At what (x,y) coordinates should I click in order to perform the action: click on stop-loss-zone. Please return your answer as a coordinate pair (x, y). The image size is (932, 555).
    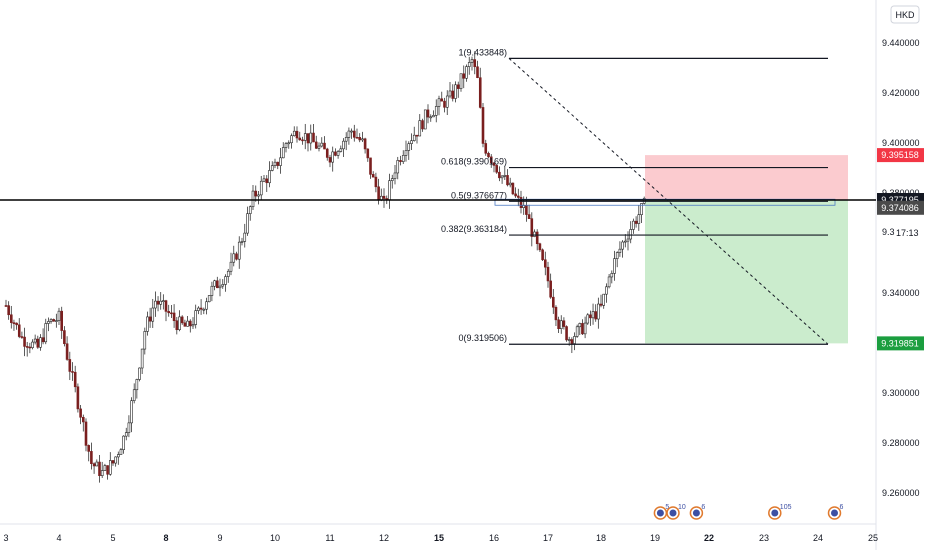
    Looking at the image, I should click on (746, 178).